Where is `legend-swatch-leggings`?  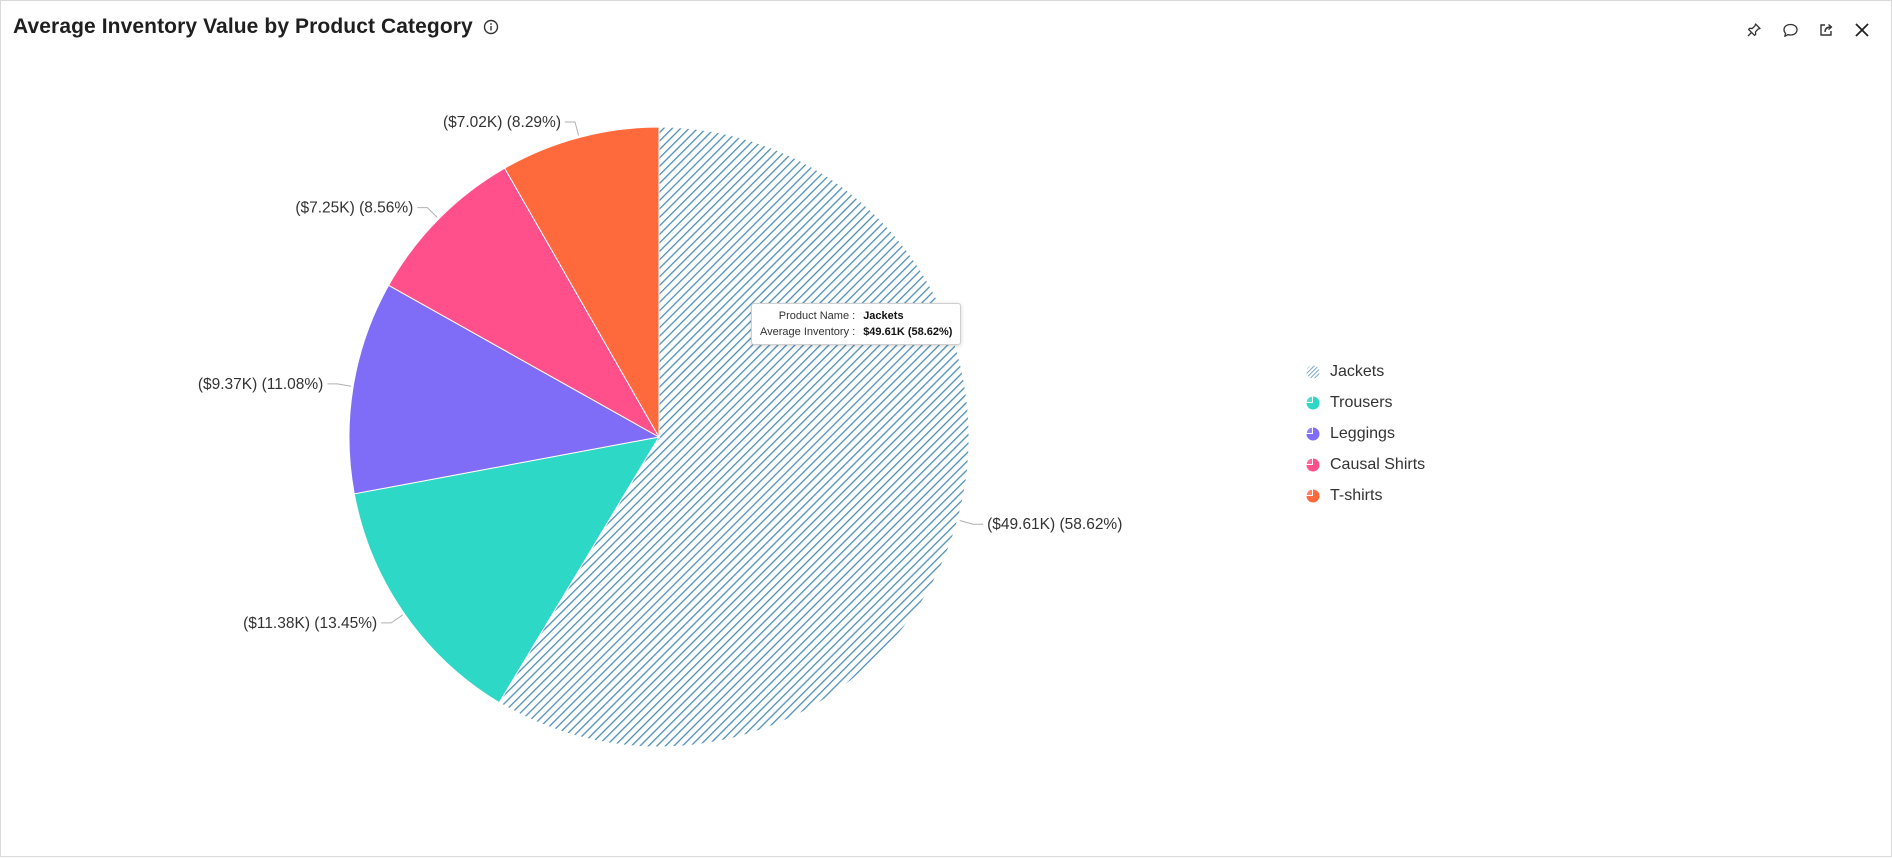
legend-swatch-leggings is located at coordinates (1313, 433).